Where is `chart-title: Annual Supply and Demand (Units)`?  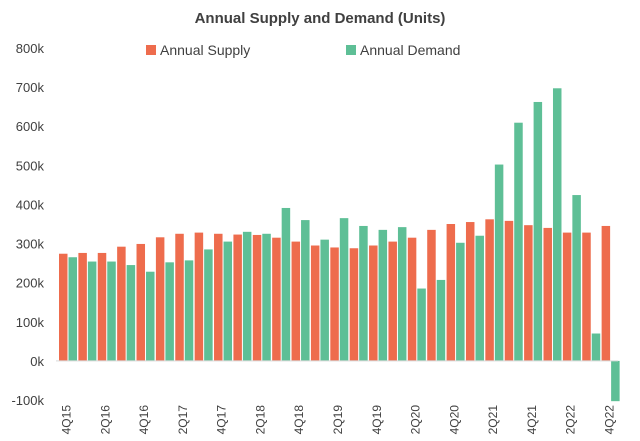 chart-title: Annual Supply and Demand (Units) is located at coordinates (320, 18).